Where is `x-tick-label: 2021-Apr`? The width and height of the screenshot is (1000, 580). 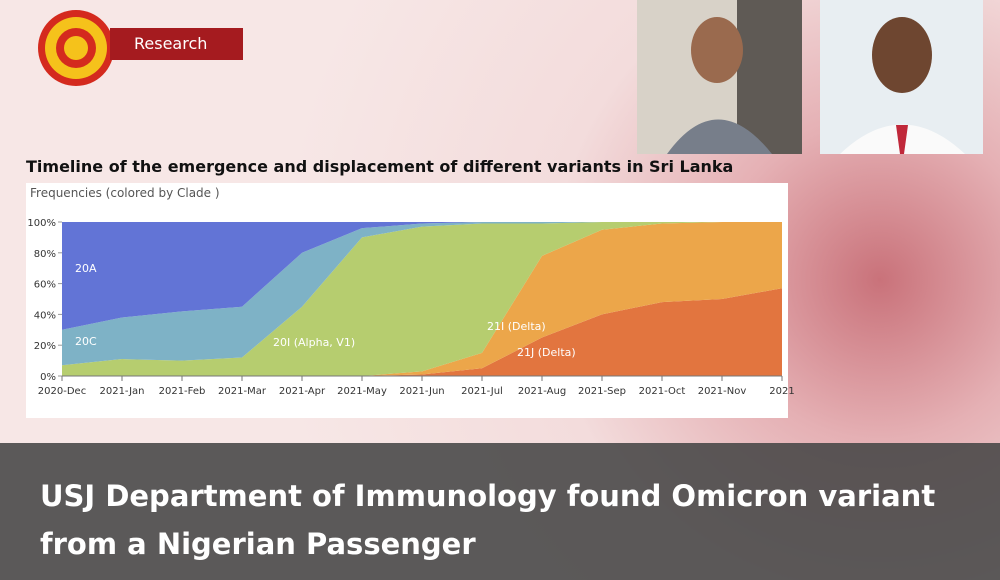
x-tick-label: 2021-Apr is located at coordinates (302, 391).